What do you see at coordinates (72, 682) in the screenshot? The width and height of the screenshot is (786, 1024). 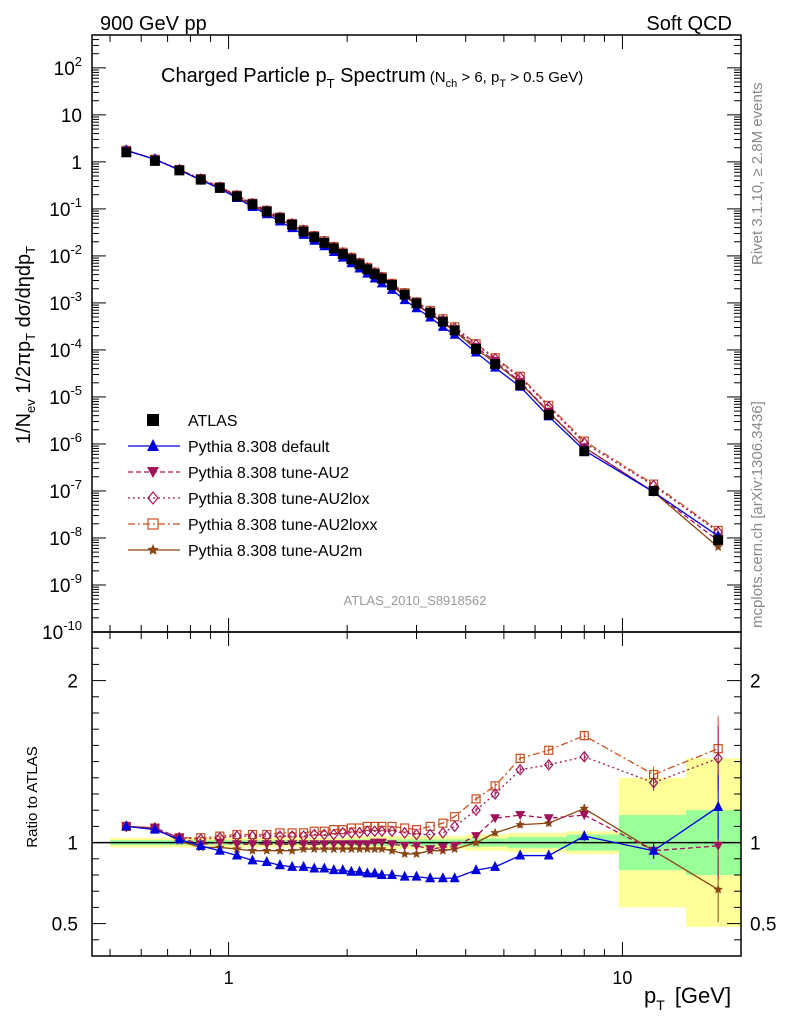 I see `ratio-y-tick-label: 2` at bounding box center [72, 682].